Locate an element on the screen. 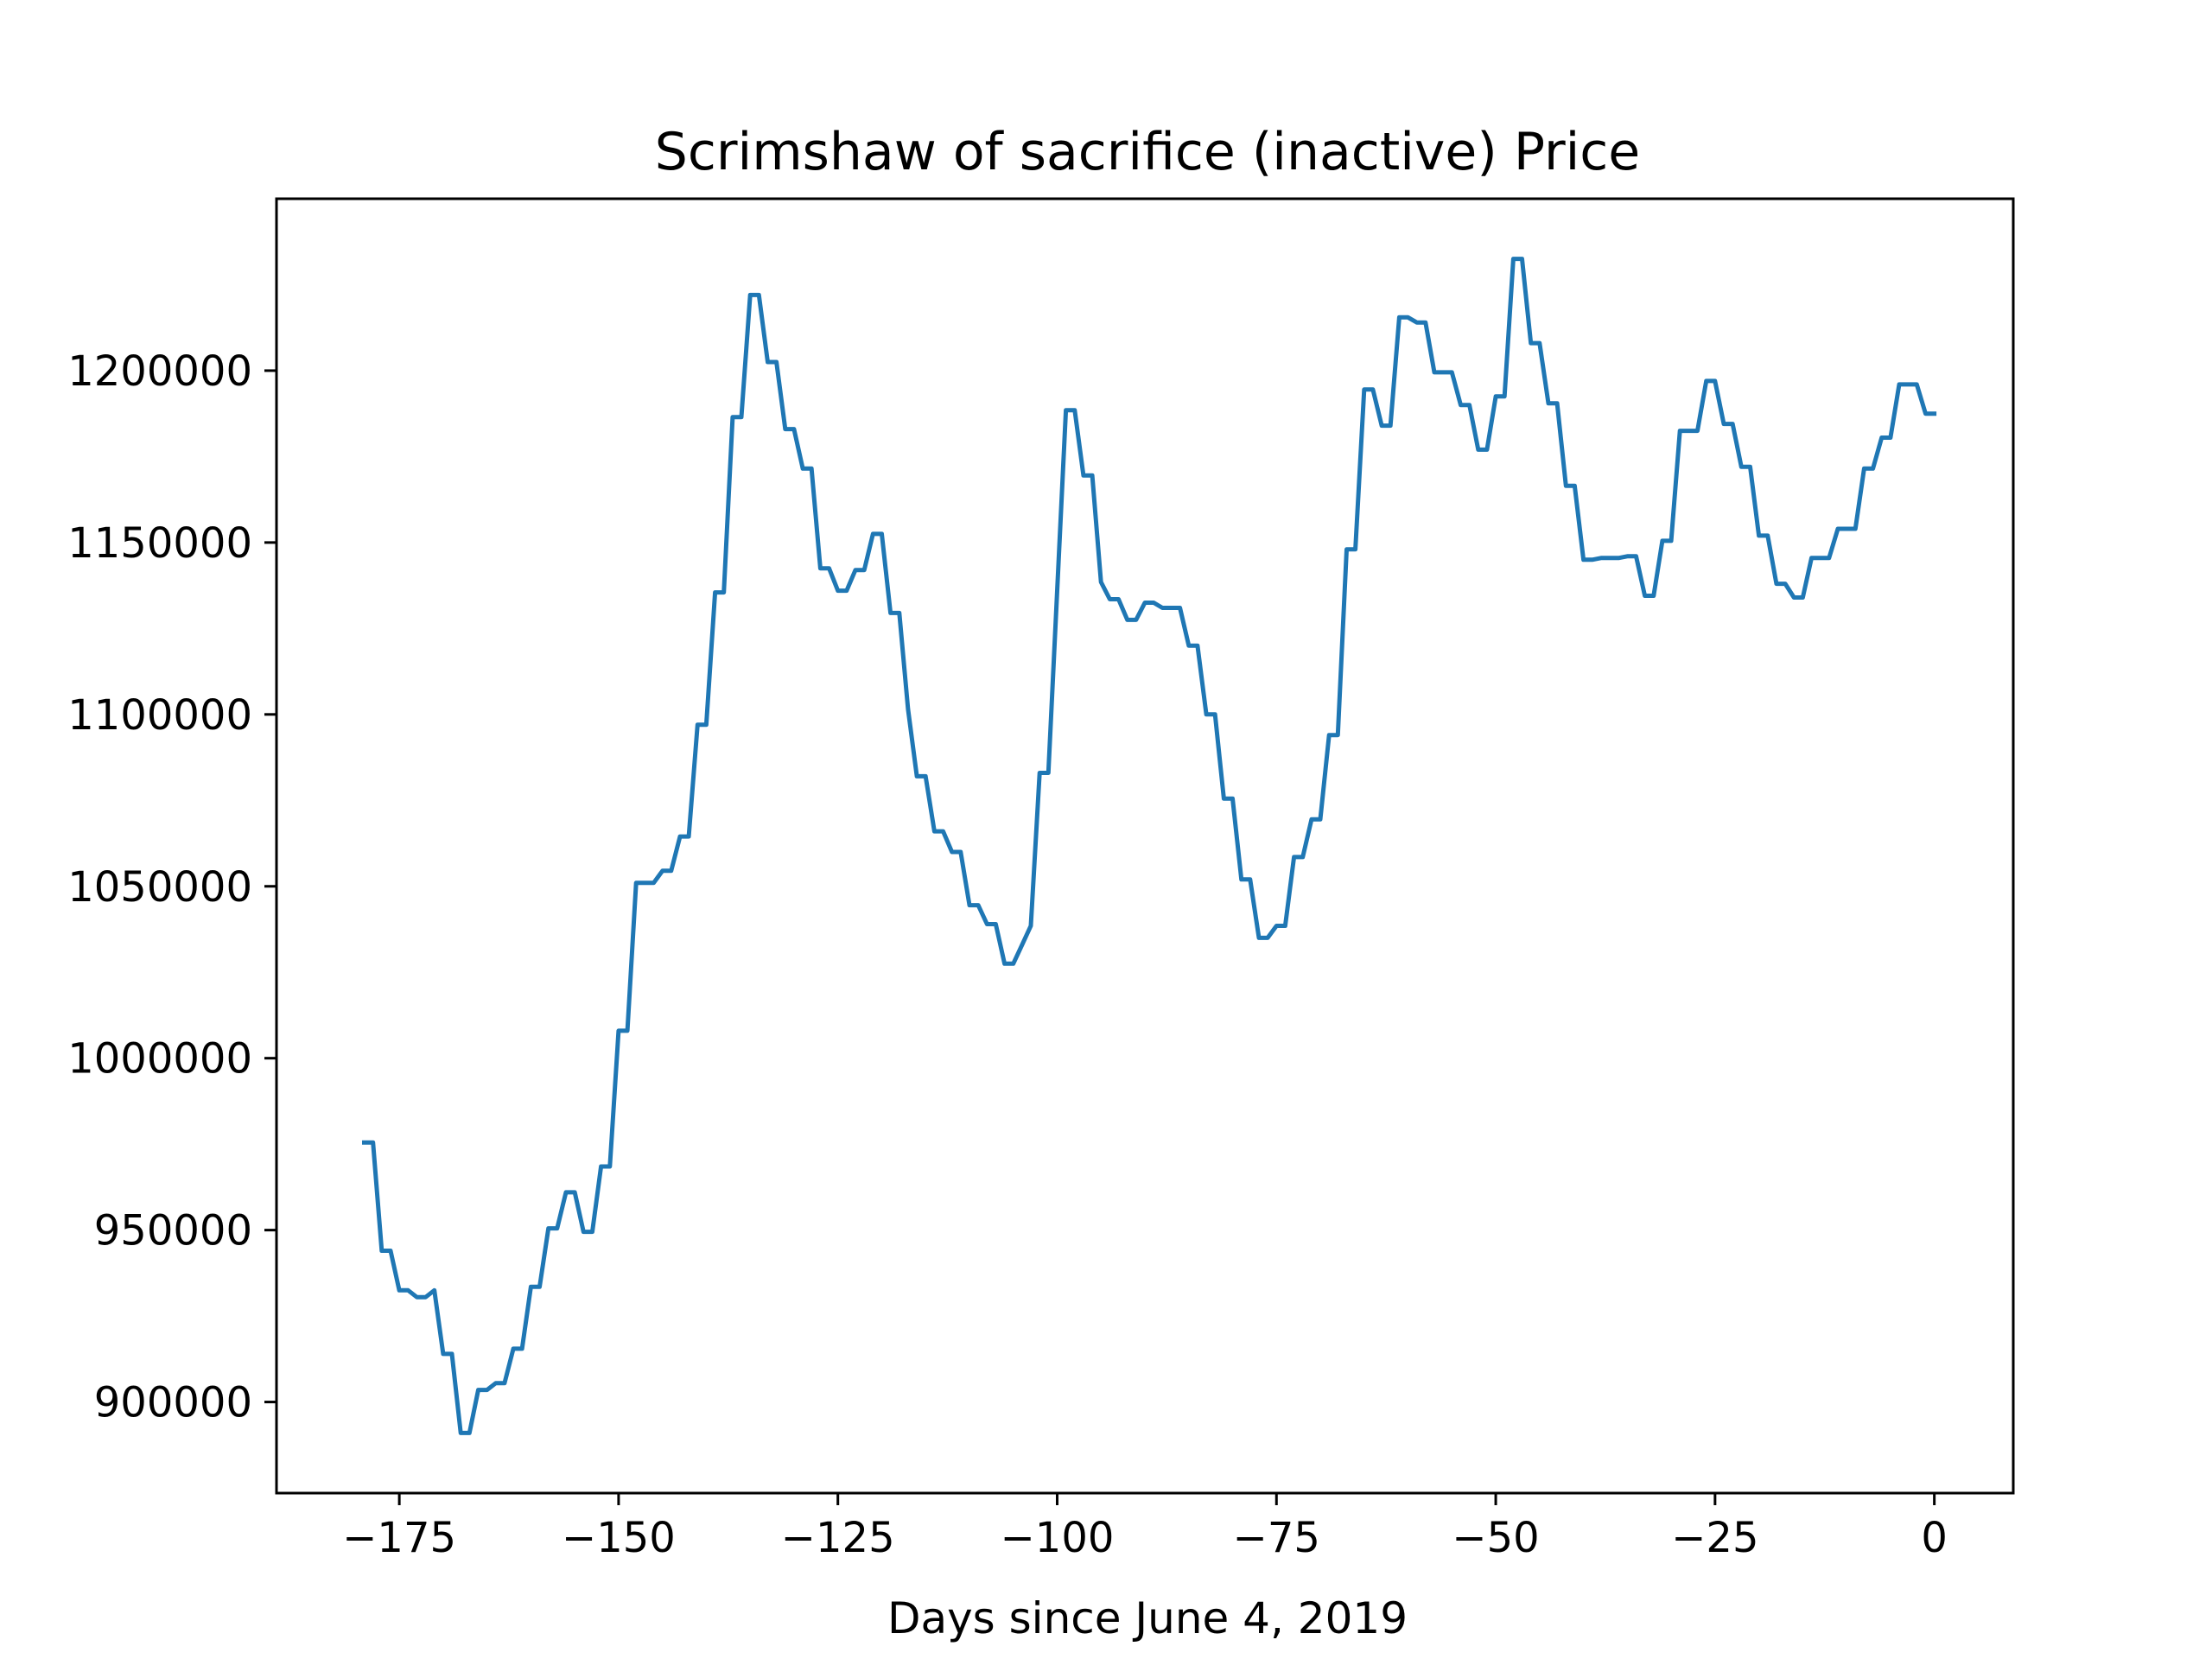  y-tick-label: 1000000 is located at coordinates (159, 1059).